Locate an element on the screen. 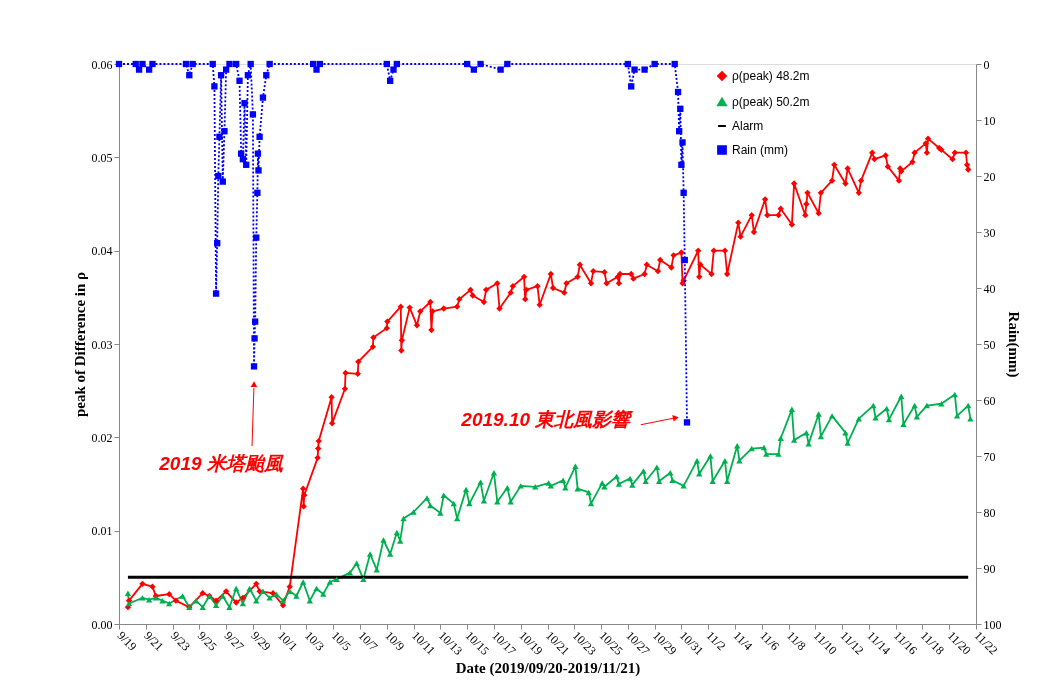 The height and width of the screenshot is (695, 1046). x-tick-label: 10/1 is located at coordinates (288, 641).